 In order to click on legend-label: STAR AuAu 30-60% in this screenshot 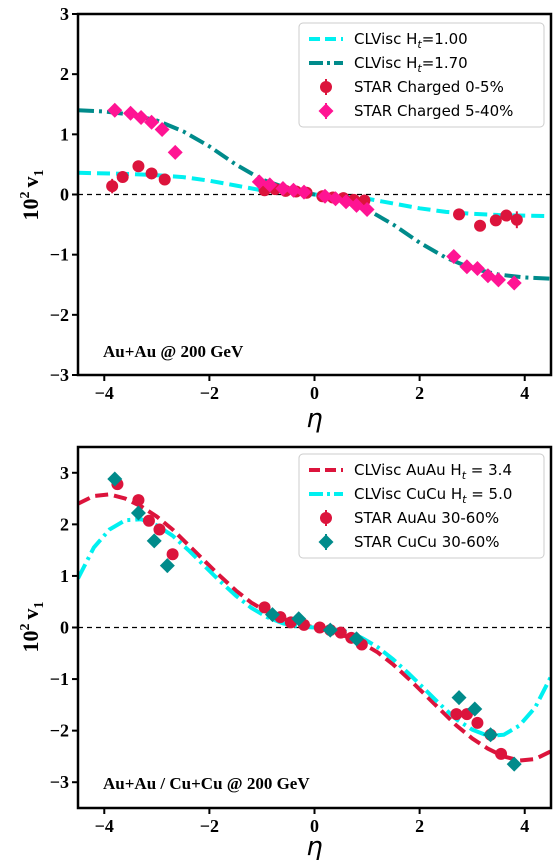, I will do `click(426, 518)`.